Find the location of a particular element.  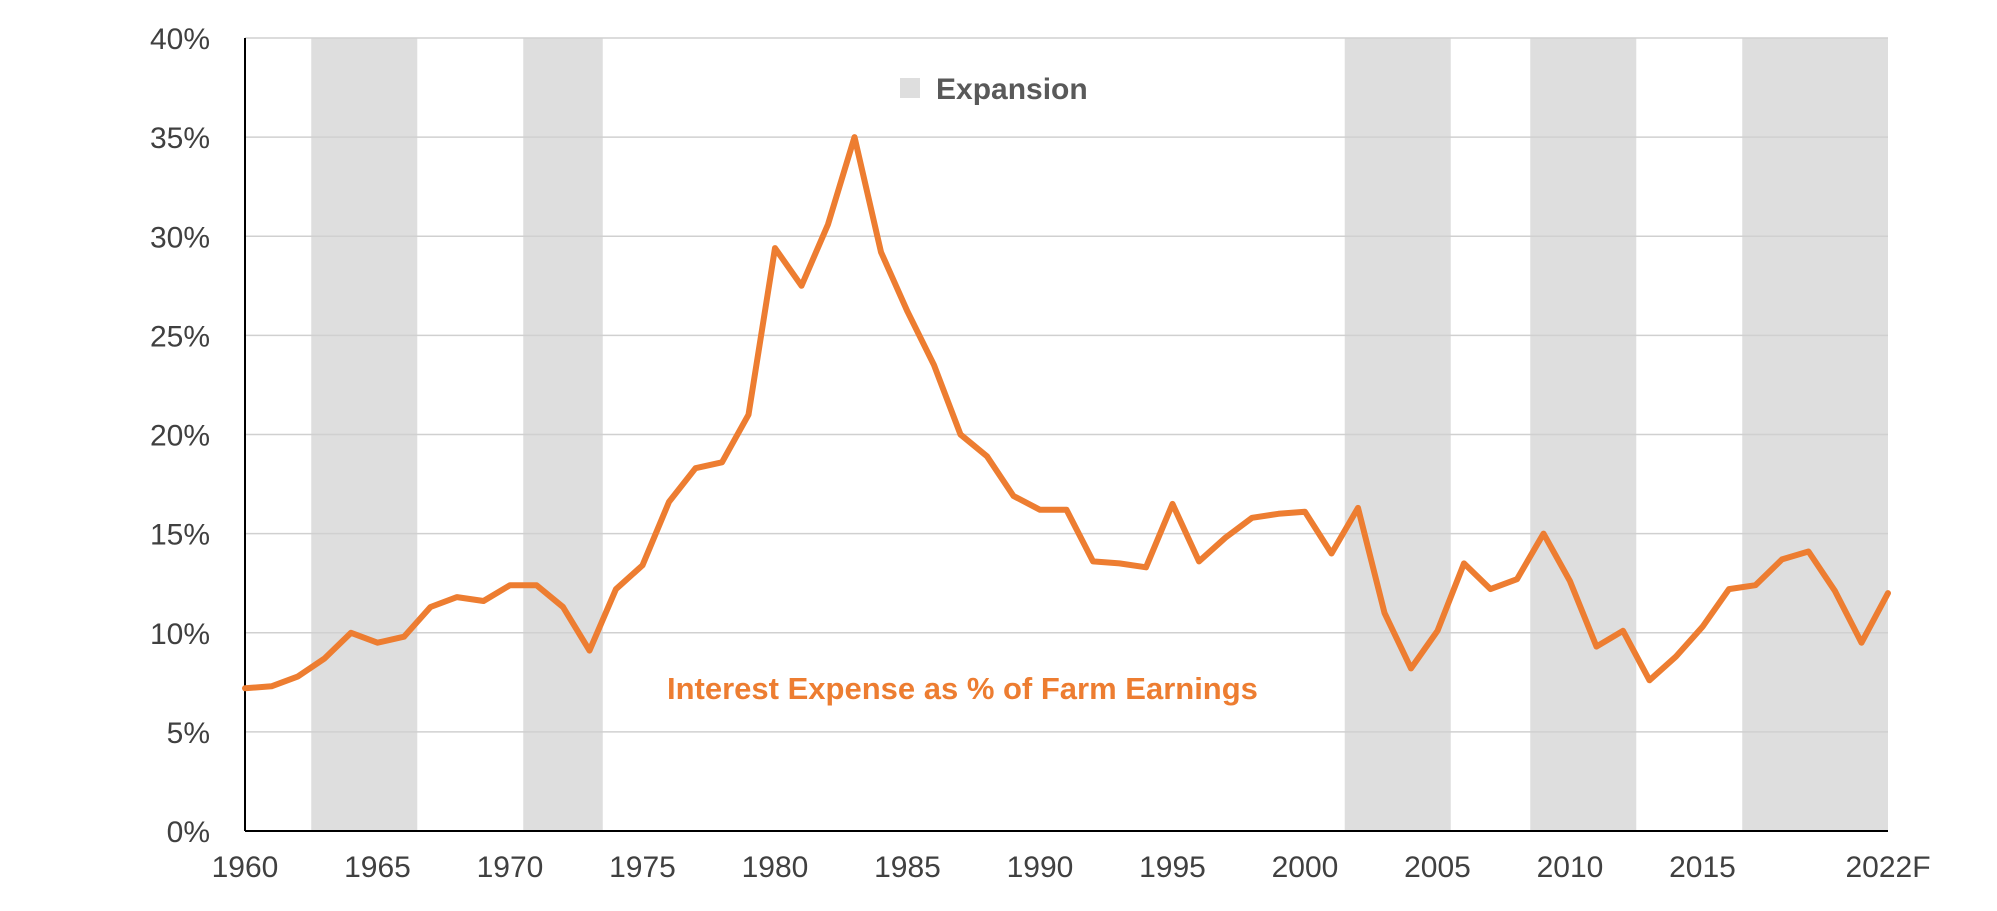

x-tick-label: 1975 is located at coordinates (642, 867).